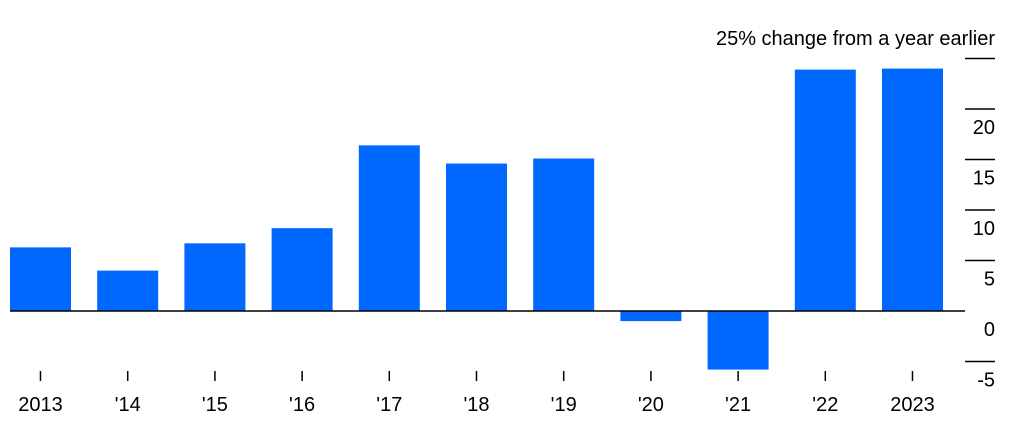  I want to click on x-tick-label: 2013, so click(40, 405).